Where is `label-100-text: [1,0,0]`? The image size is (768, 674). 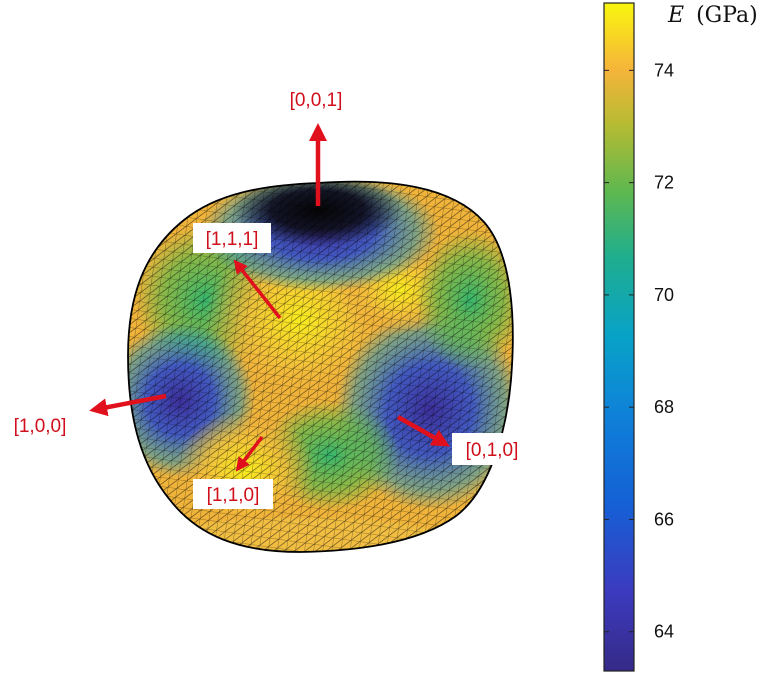 label-100-text: [1,0,0] is located at coordinates (40, 426).